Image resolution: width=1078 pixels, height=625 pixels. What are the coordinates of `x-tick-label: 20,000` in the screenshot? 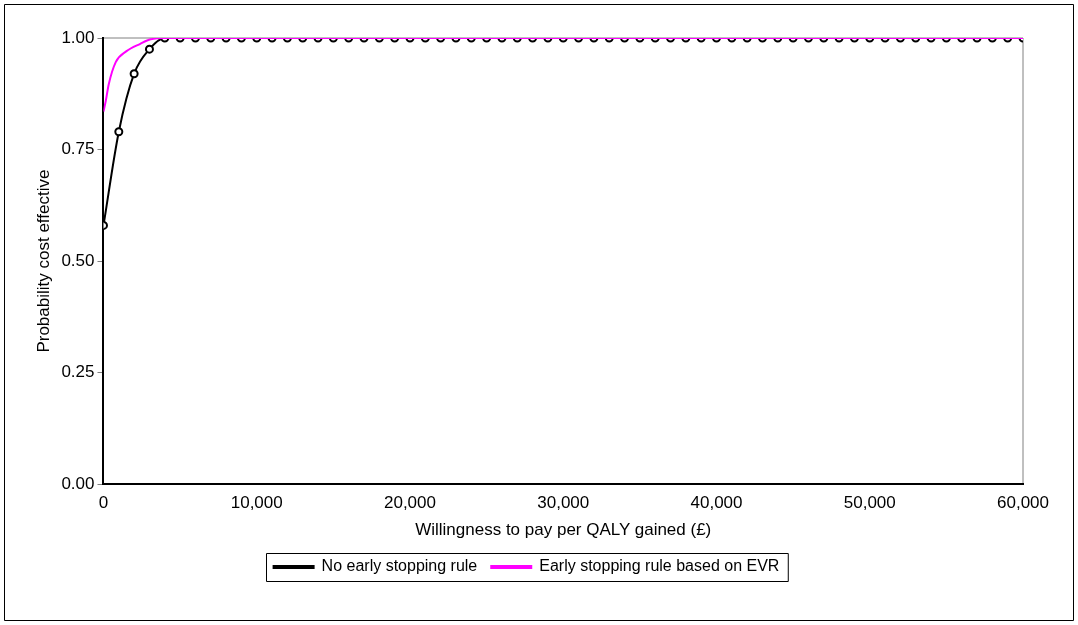 It's located at (409, 503).